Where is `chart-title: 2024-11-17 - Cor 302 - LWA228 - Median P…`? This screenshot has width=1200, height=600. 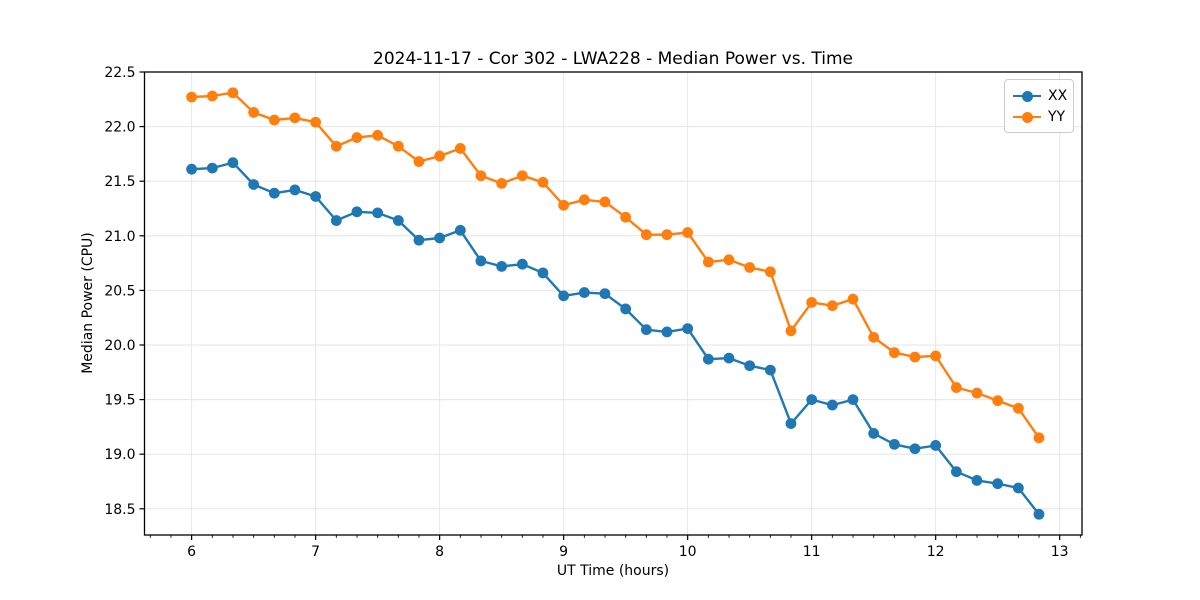
chart-title: 2024-11-17 - Cor 302 - LWA228 - Median P… is located at coordinates (613, 59).